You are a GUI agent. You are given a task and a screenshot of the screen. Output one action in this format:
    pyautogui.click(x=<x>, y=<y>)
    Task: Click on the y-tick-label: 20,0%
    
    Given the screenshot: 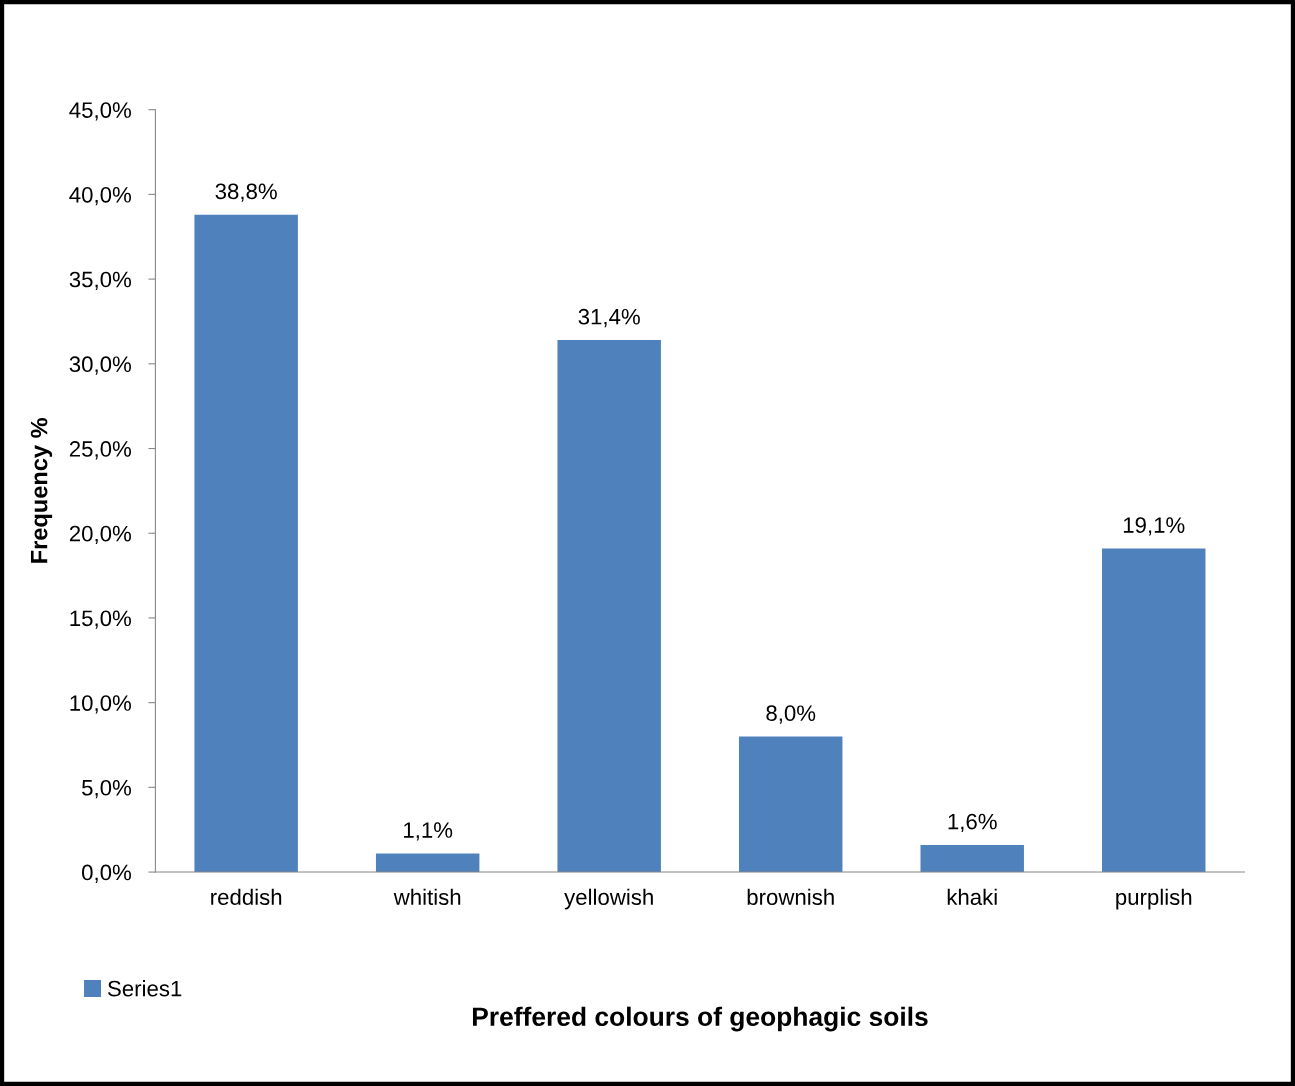 What is the action you would take?
    pyautogui.click(x=100, y=535)
    